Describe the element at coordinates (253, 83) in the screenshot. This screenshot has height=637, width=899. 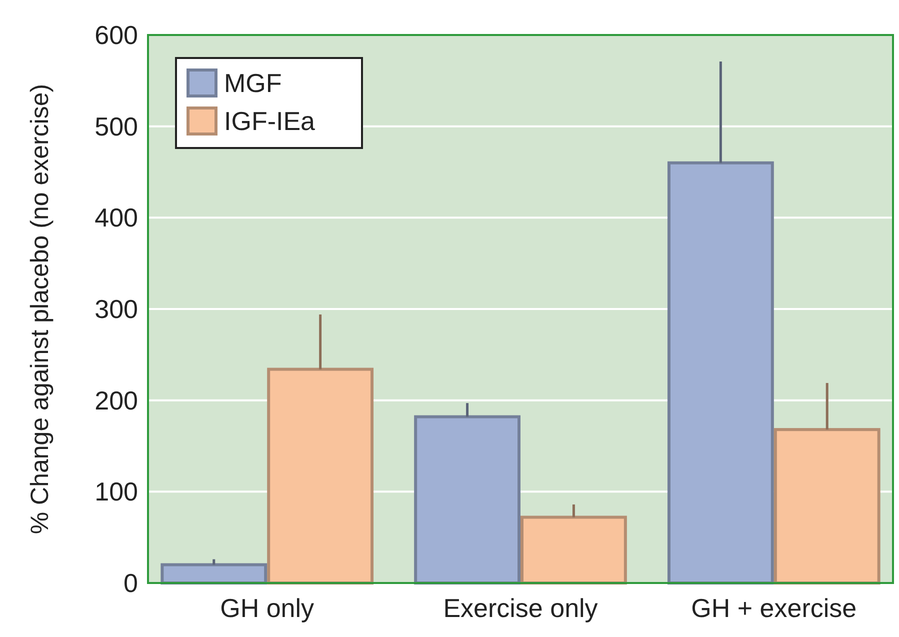
I see `legend-label: MGF` at that location.